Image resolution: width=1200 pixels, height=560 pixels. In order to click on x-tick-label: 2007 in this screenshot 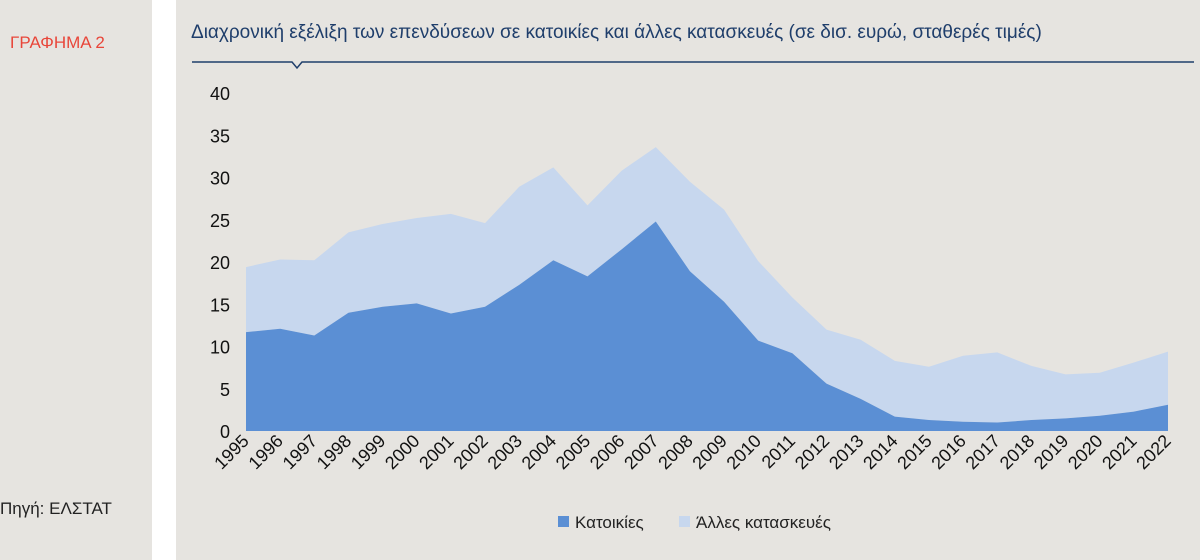, I will do `click(641, 452)`.